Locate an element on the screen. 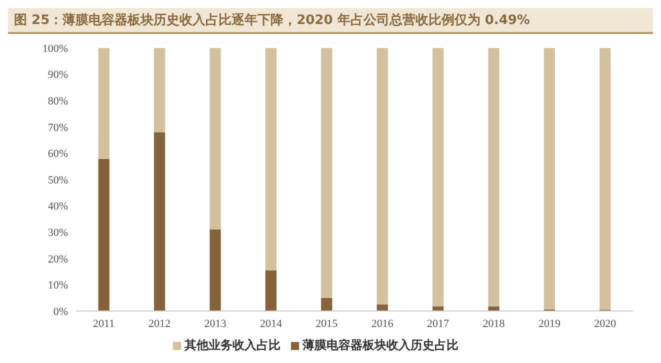  y-tick-label: 40% is located at coordinates (58, 206).